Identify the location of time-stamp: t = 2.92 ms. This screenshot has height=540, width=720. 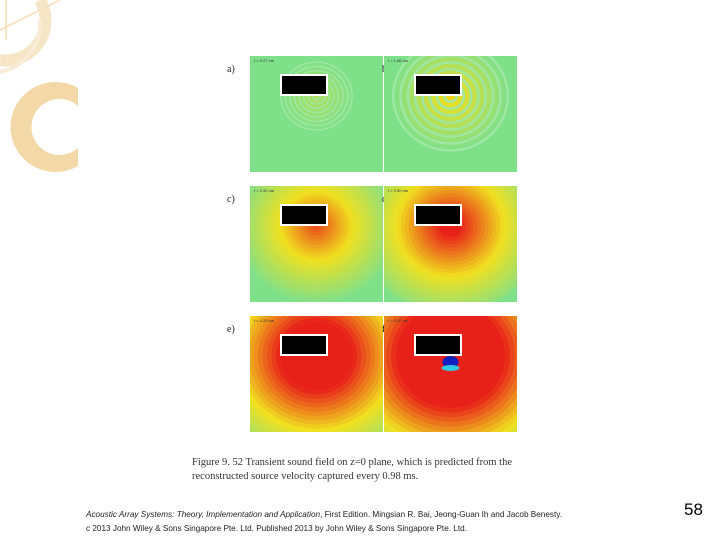
(264, 190).